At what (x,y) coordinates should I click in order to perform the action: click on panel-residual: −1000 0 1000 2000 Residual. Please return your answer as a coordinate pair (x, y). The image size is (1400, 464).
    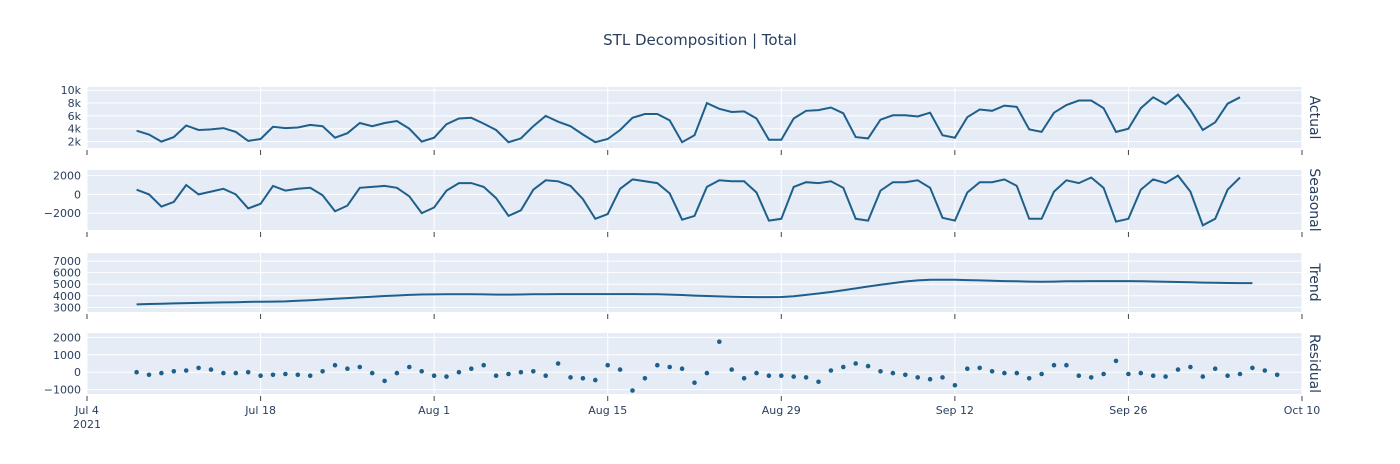
    Looking at the image, I should click on (683, 366).